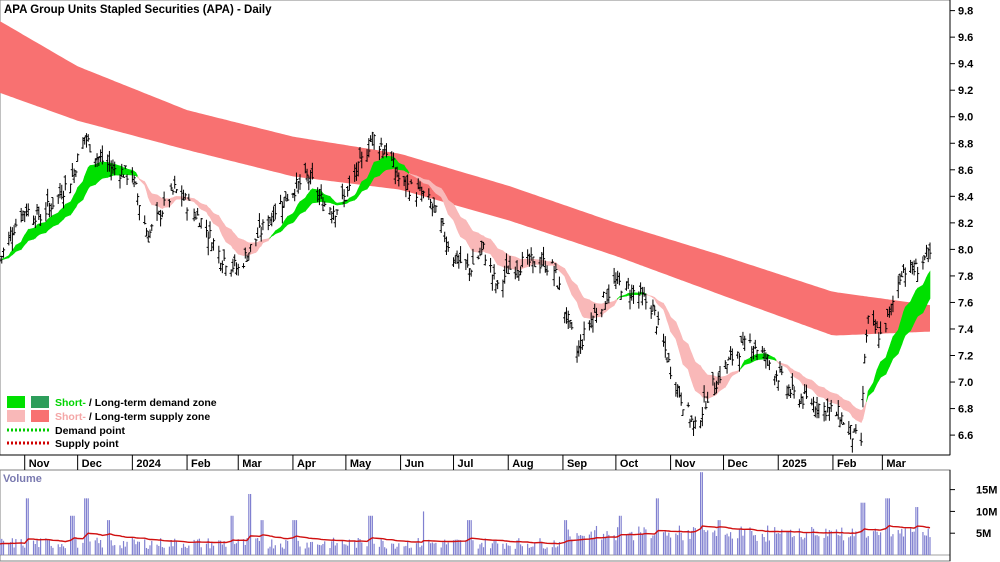  Describe the element at coordinates (965, 410) in the screenshot. I see `price-tick-label: 6.8` at that location.